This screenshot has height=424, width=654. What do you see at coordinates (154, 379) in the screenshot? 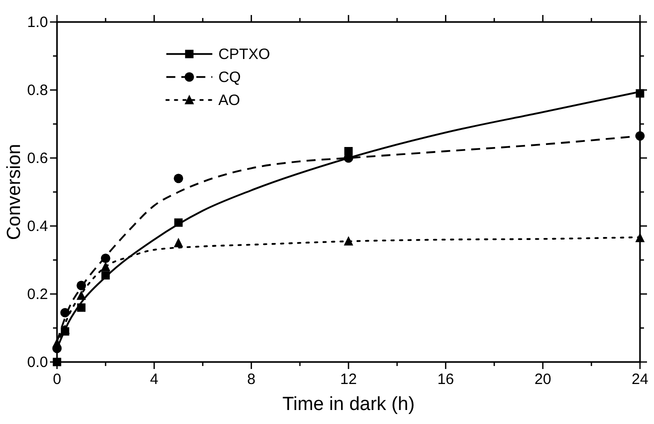
I see `x-tick-label: 4` at bounding box center [154, 379].